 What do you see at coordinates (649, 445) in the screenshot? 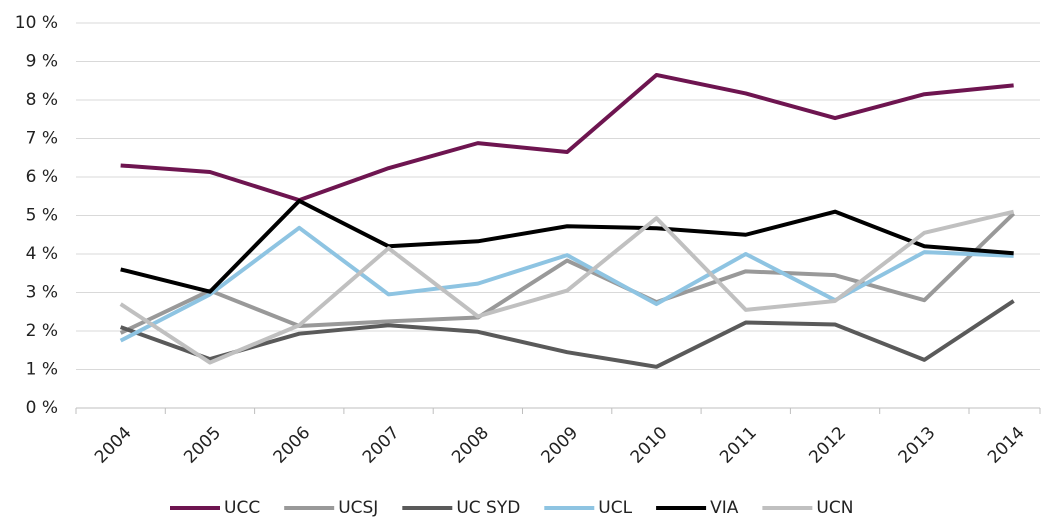
I see `x-tick-label: 2010` at bounding box center [649, 445].